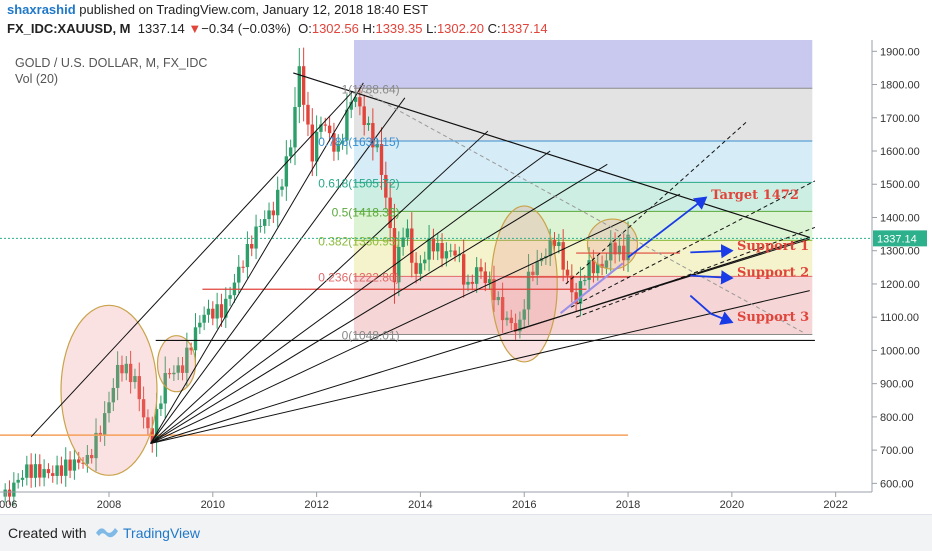 The width and height of the screenshot is (932, 551). Describe the element at coordinates (111, 63) in the screenshot. I see `chart-title: GOLD / U.S. DOLLAR, M, FX_IDC` at that location.